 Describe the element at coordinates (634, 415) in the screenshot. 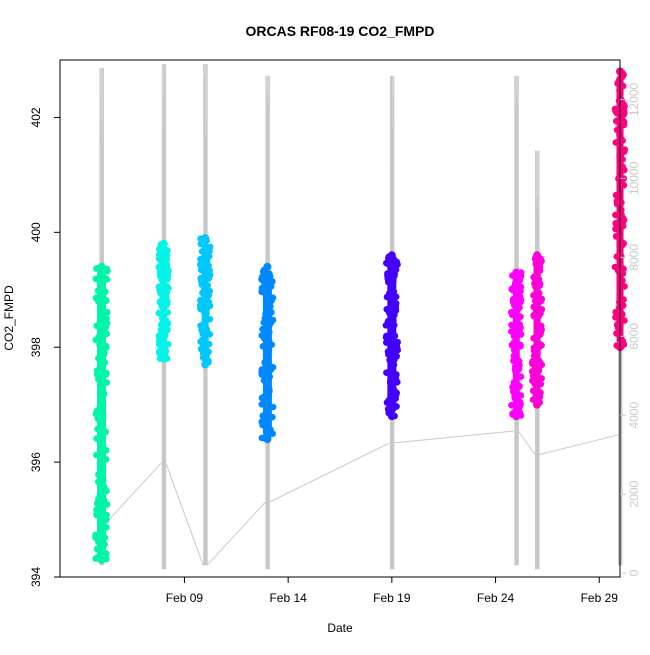

I see `y2-tick-label: 4000` at that location.